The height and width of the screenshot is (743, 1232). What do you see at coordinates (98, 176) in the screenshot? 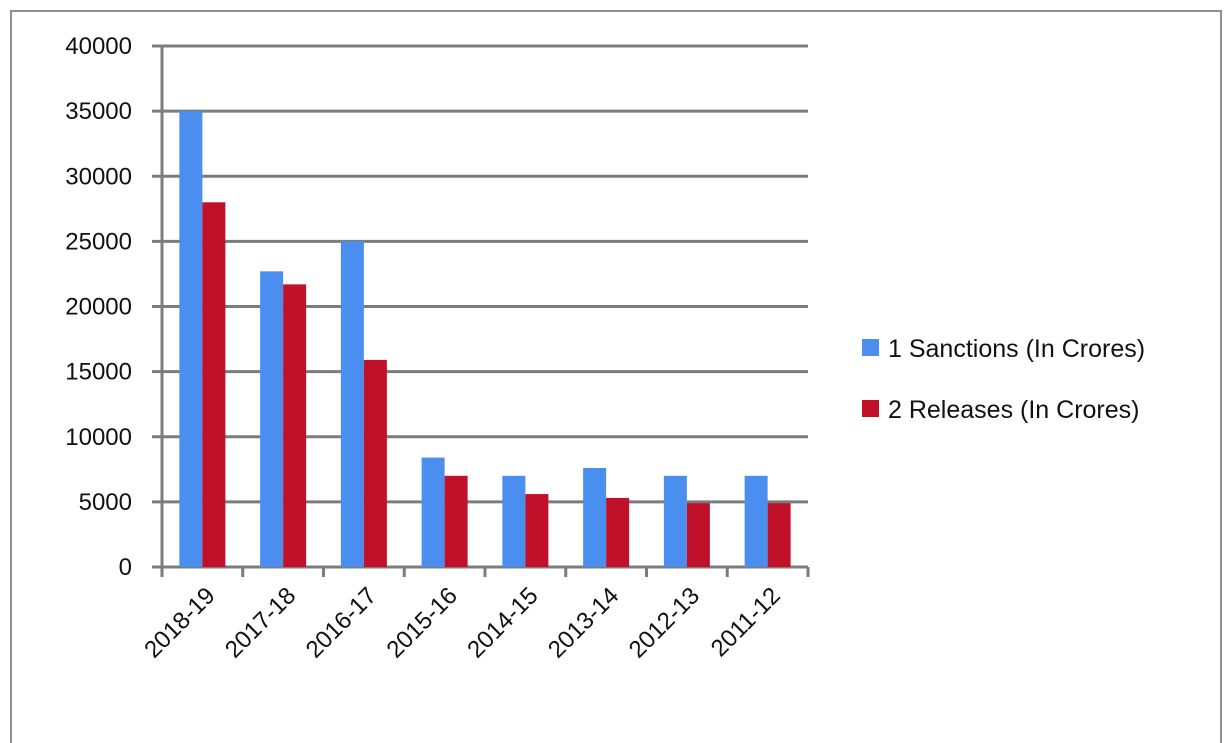
I see `y-tick-label: 30000` at bounding box center [98, 176].